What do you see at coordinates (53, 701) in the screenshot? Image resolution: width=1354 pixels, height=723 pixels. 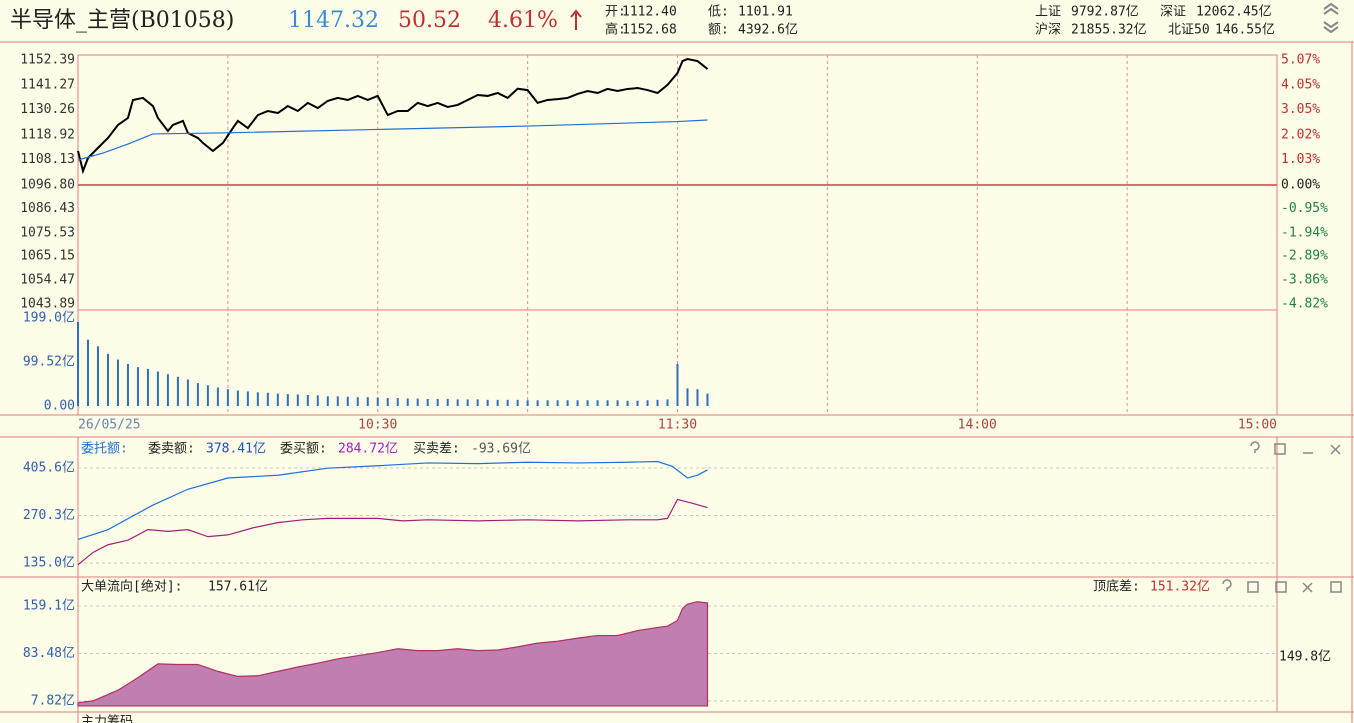 I see `y-tick-label: 7.82亿` at bounding box center [53, 701].